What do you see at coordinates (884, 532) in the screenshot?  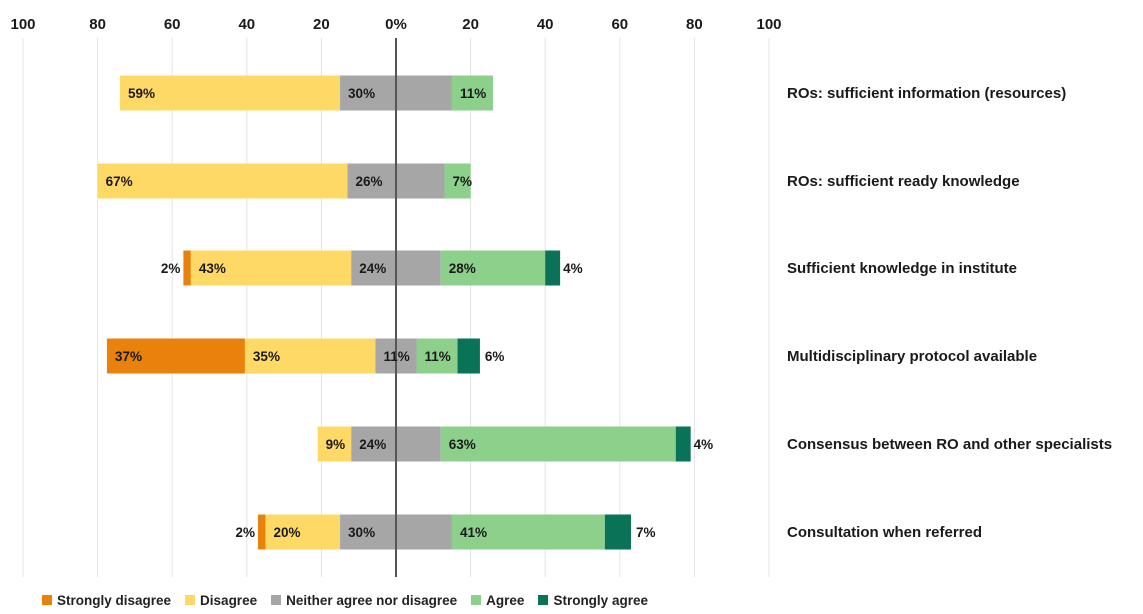 I see `category-label: Consultation when referred` at bounding box center [884, 532].